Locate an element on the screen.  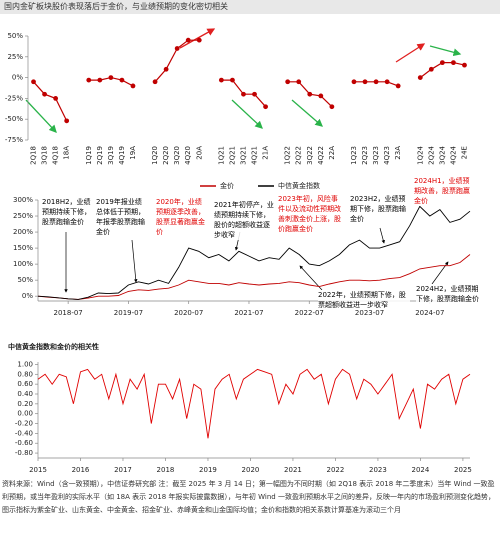
x-tick-label: 2Q24 is located at coordinates (431, 154).